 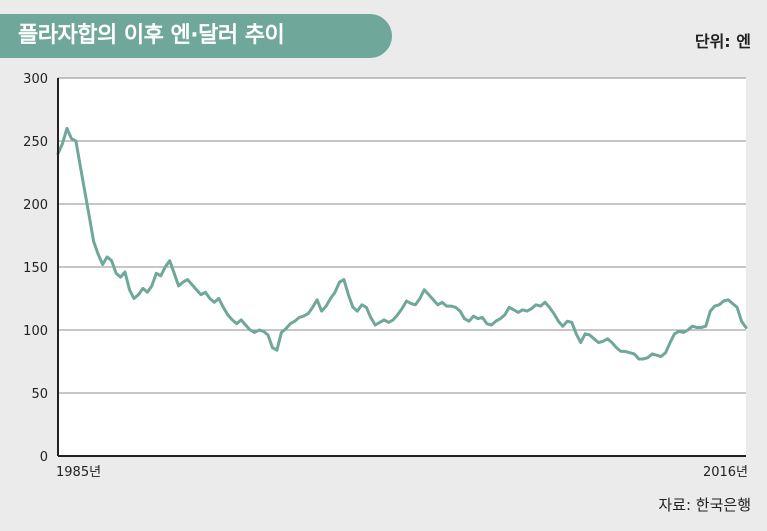 I want to click on y-tick-label: 50, so click(x=39, y=394).